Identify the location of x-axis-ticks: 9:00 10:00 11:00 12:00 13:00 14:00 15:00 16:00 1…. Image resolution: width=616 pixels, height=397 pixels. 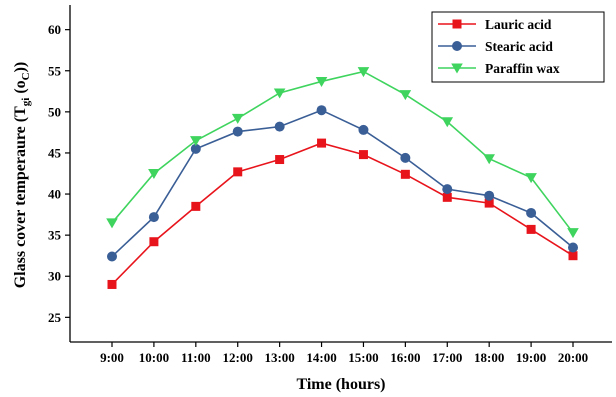
(344, 353).